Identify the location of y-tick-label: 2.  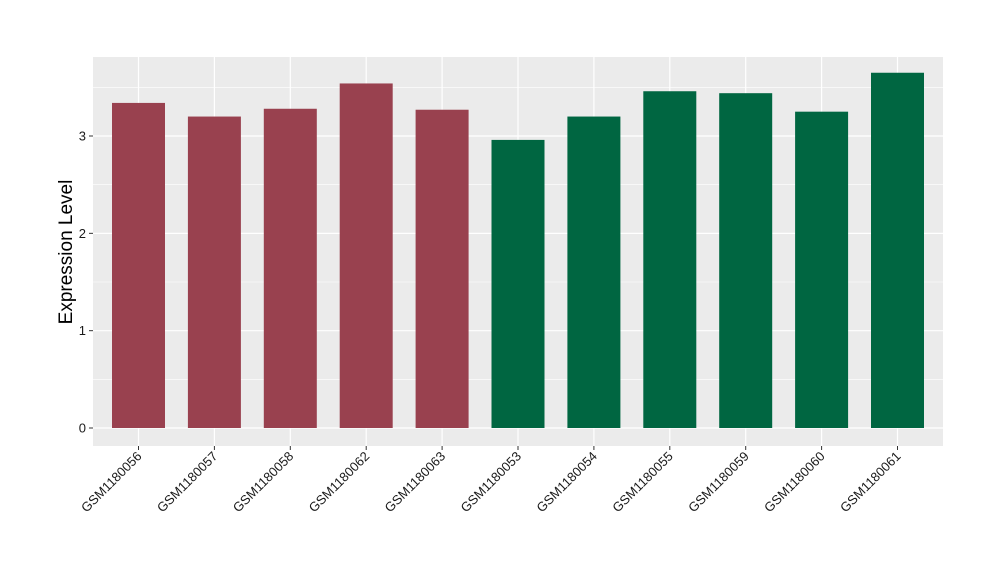
(82, 233).